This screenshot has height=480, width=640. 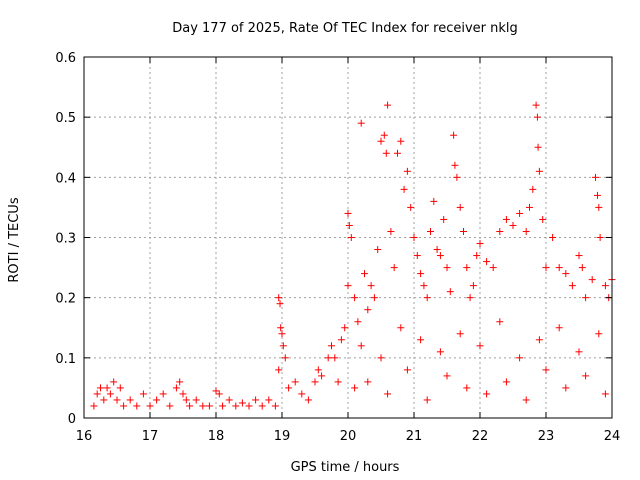 I want to click on x-axis-label: GPS time / hours, so click(x=345, y=467).